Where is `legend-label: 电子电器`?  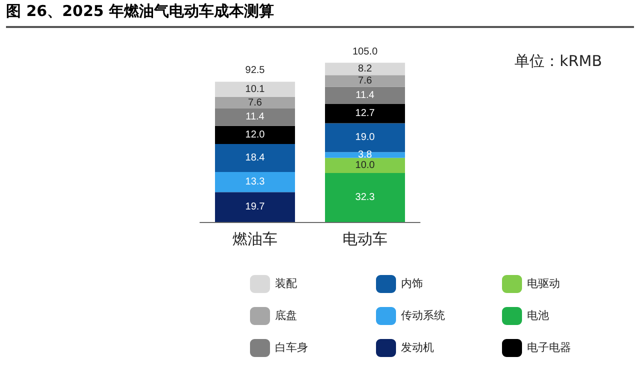
legend-label: 电子电器 is located at coordinates (549, 347).